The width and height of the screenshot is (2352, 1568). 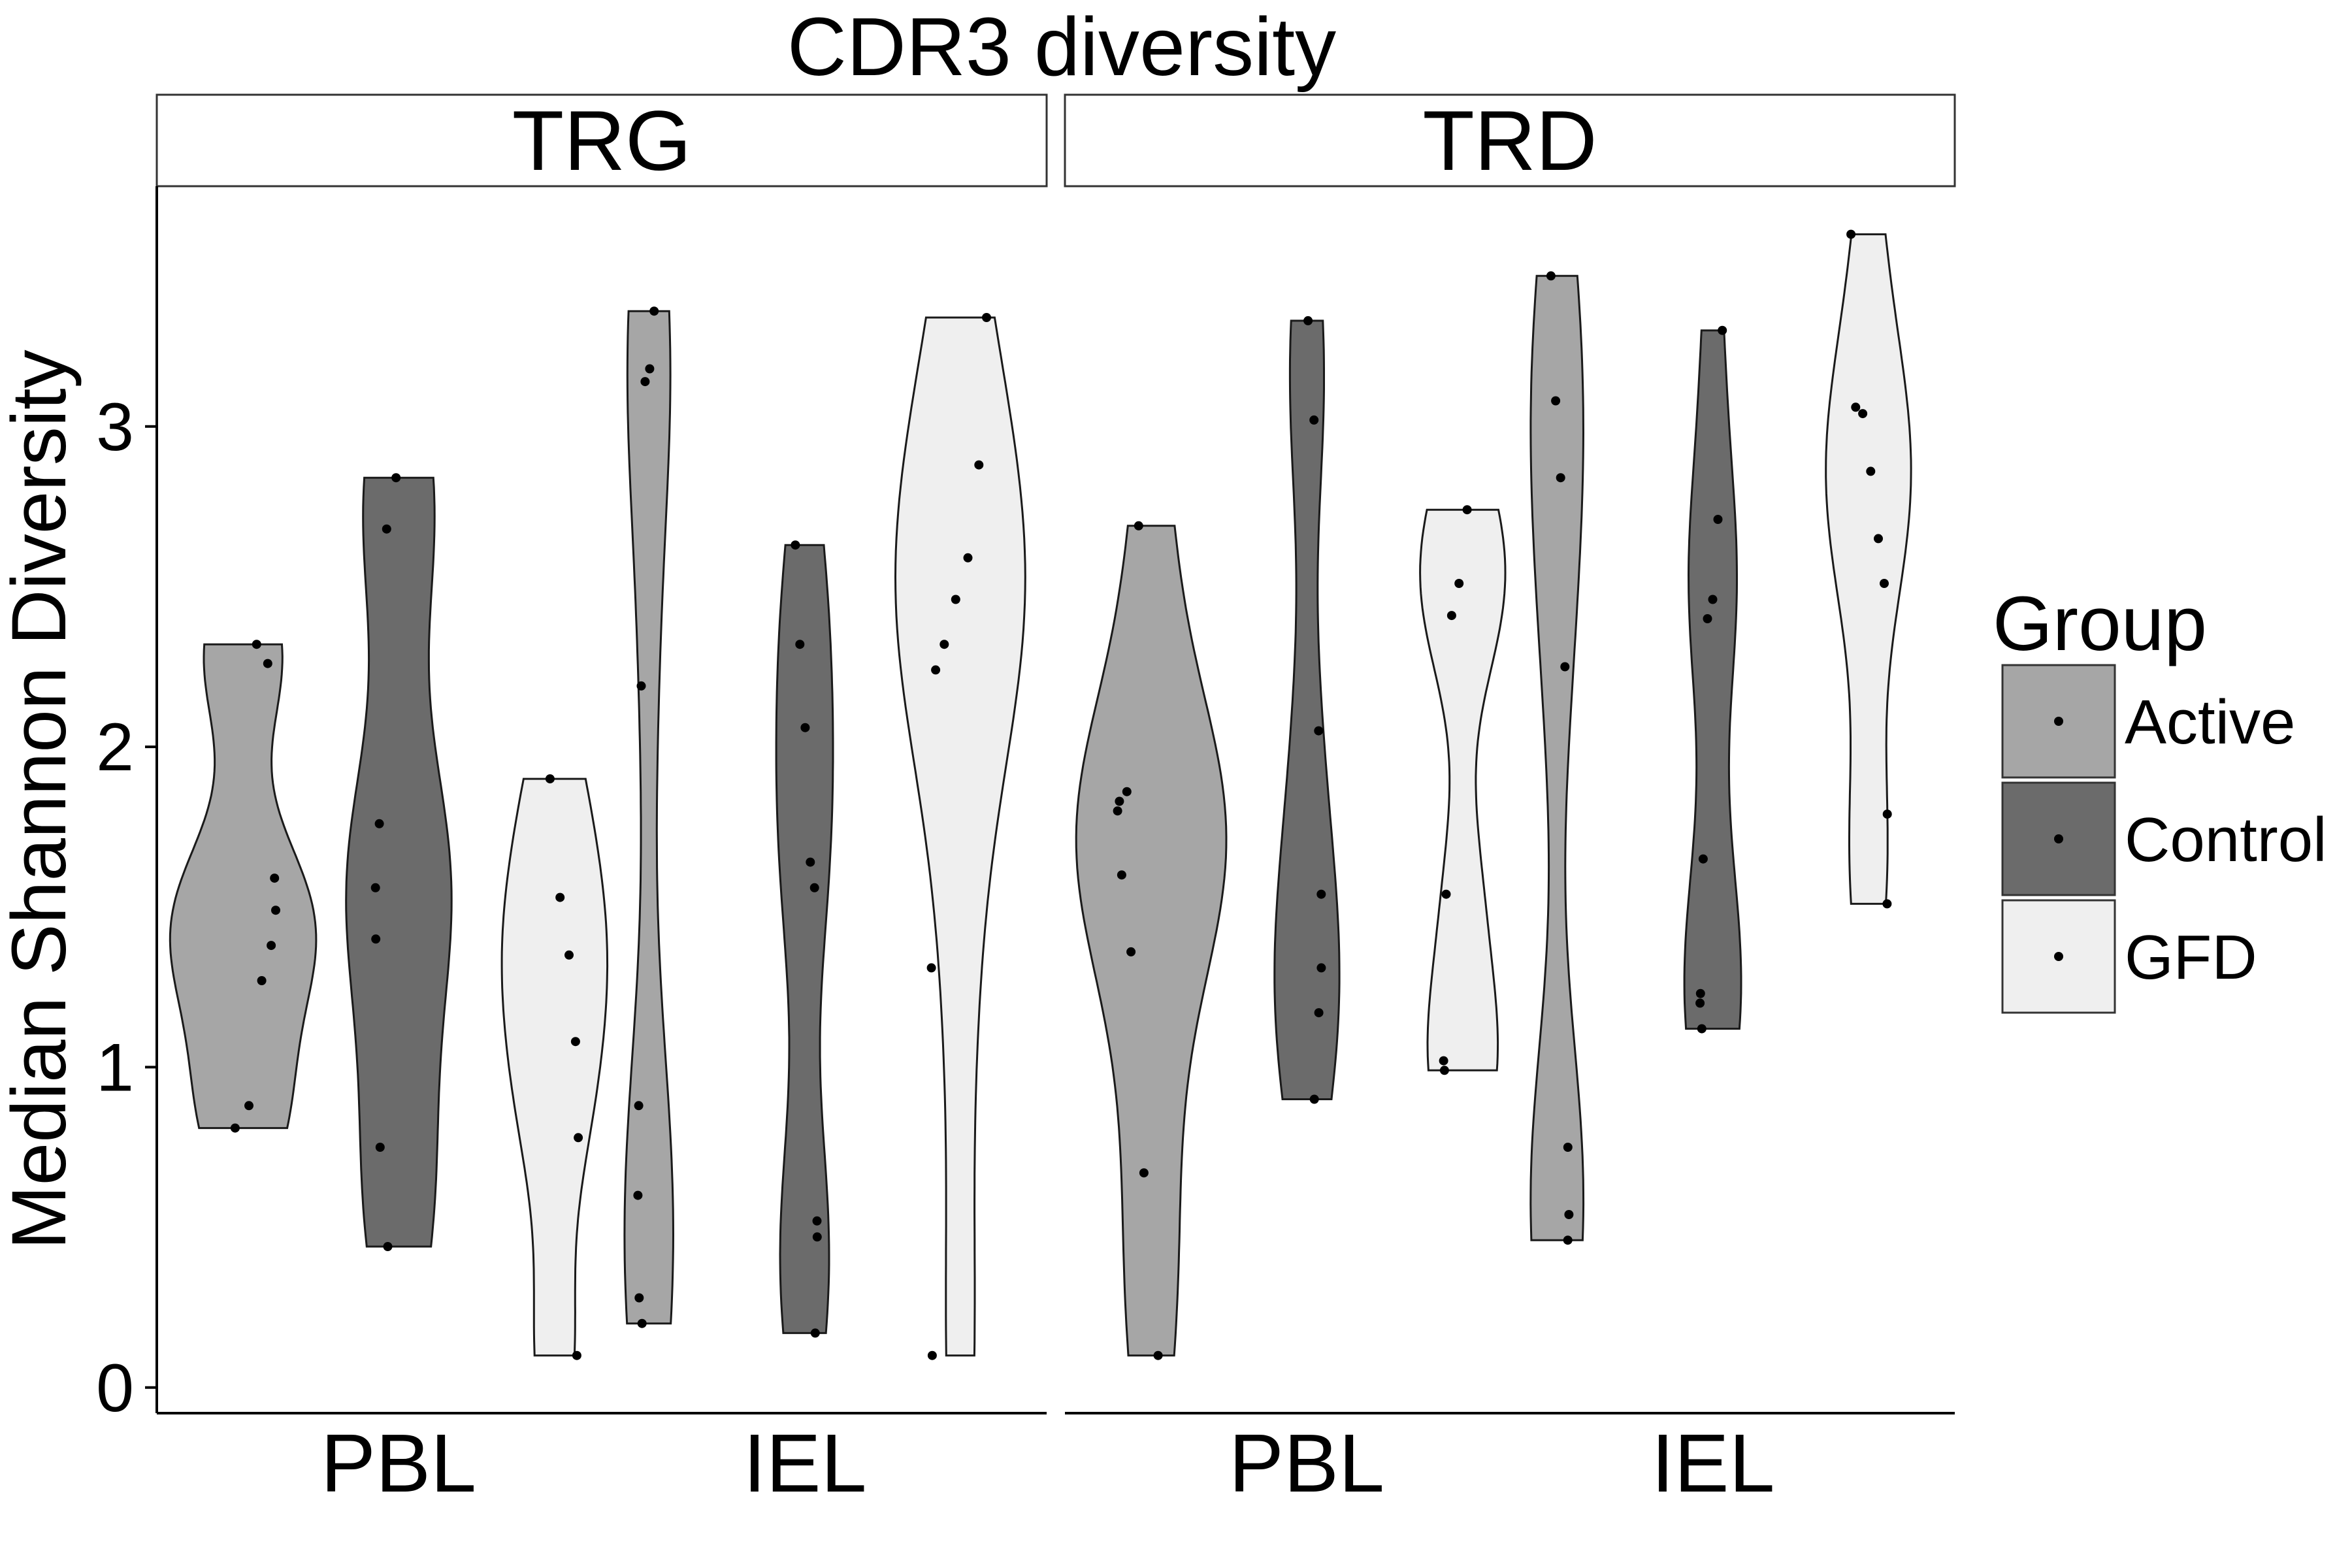 I want to click on y-axis-title: Median Shannon Diversity, so click(x=41, y=799).